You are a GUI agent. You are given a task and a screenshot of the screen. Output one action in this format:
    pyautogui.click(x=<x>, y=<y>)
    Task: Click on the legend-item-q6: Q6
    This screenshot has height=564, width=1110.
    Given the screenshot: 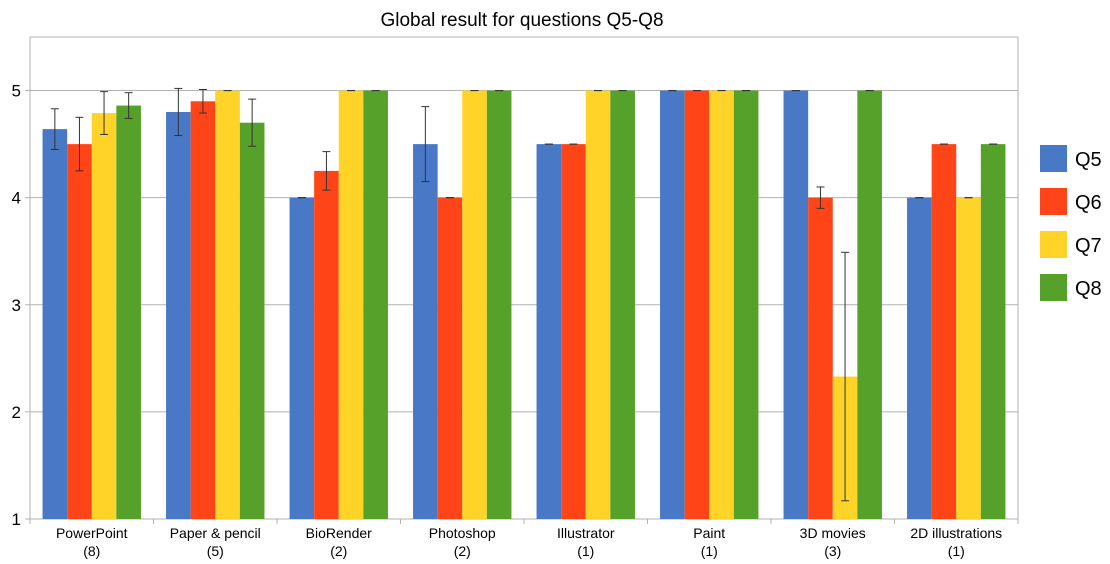 What is the action you would take?
    pyautogui.click(x=1071, y=201)
    